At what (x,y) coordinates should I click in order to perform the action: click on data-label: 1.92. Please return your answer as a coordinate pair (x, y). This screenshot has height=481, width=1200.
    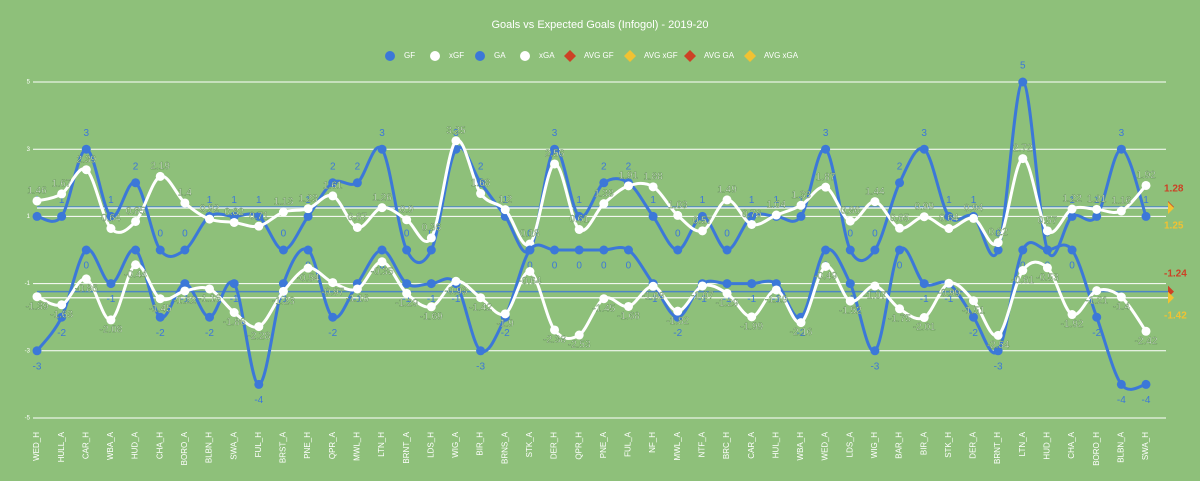
    Looking at the image, I should click on (1146, 175).